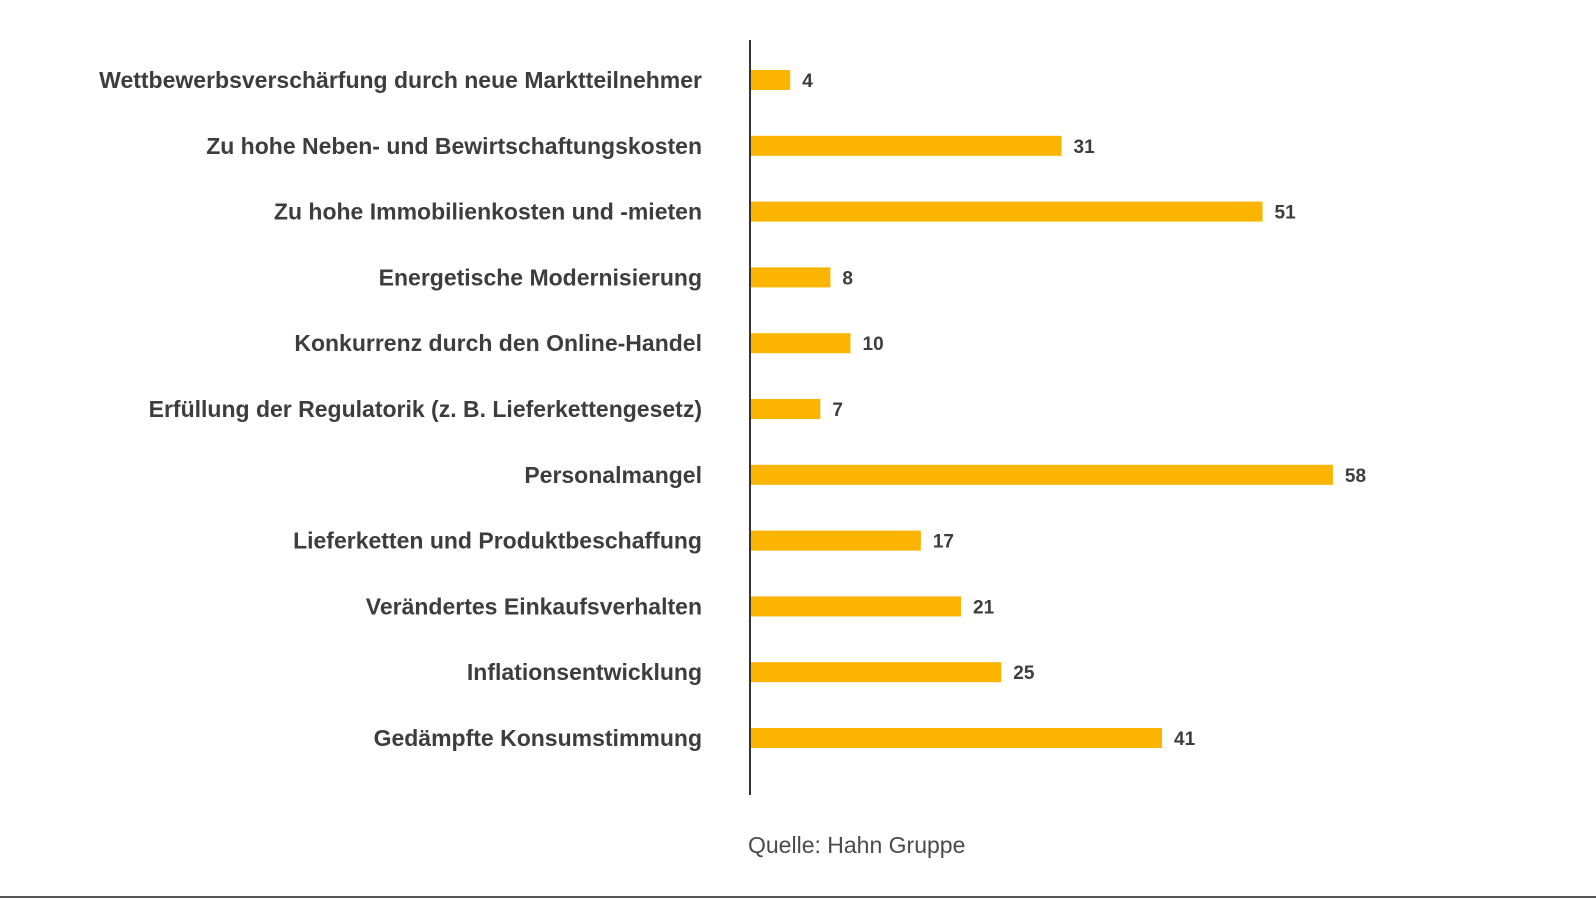 This screenshot has width=1596, height=900. Describe the element at coordinates (534, 606) in the screenshot. I see `category-label: Verändertes Einkaufsverhalten` at that location.